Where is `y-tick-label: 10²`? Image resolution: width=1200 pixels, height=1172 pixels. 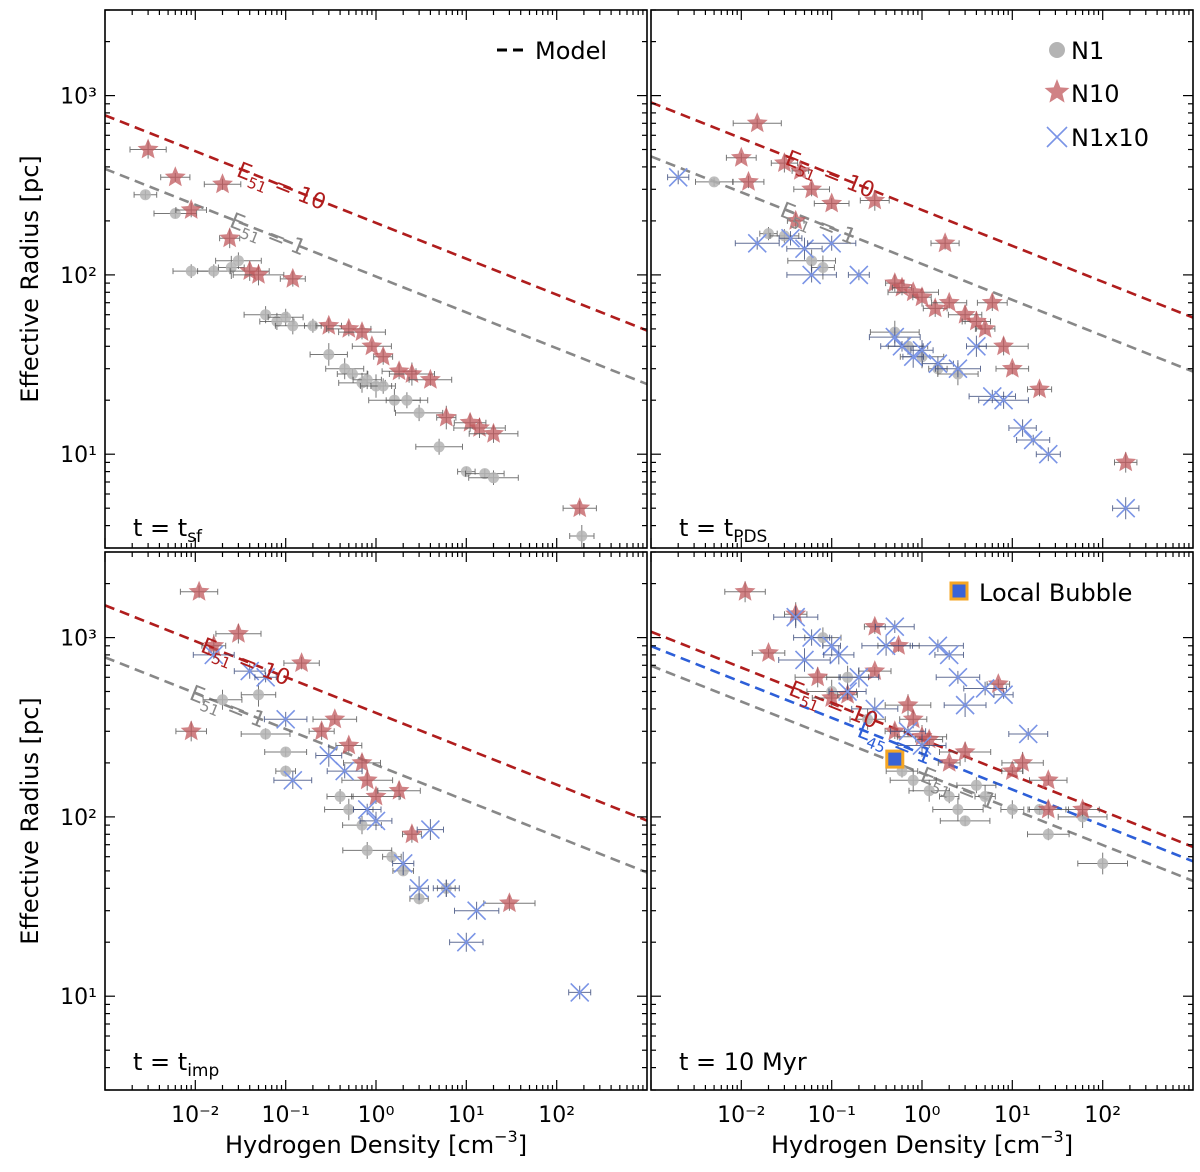
y-tick-label: 10² is located at coordinates (78, 276).